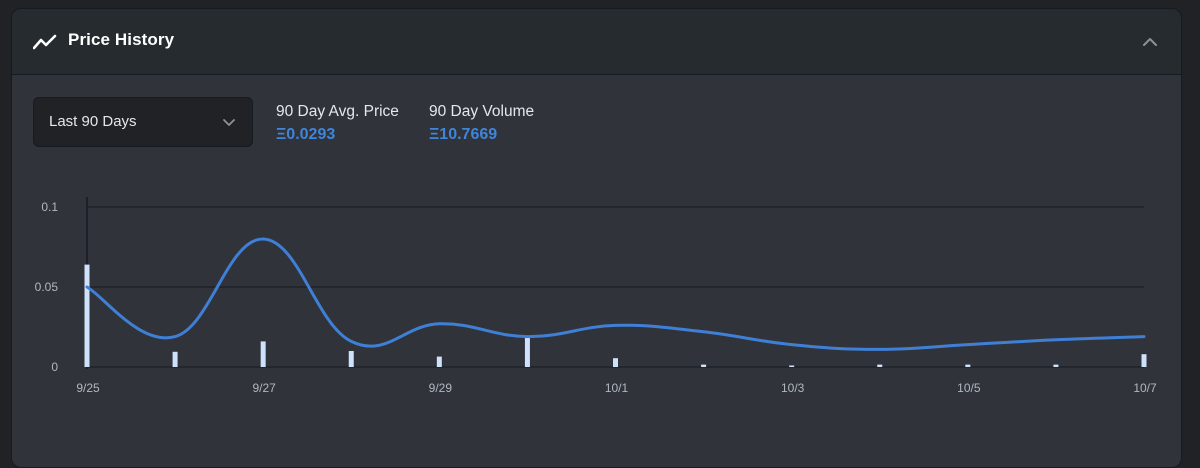  I want to click on trending-line-icon, so click(45, 42).